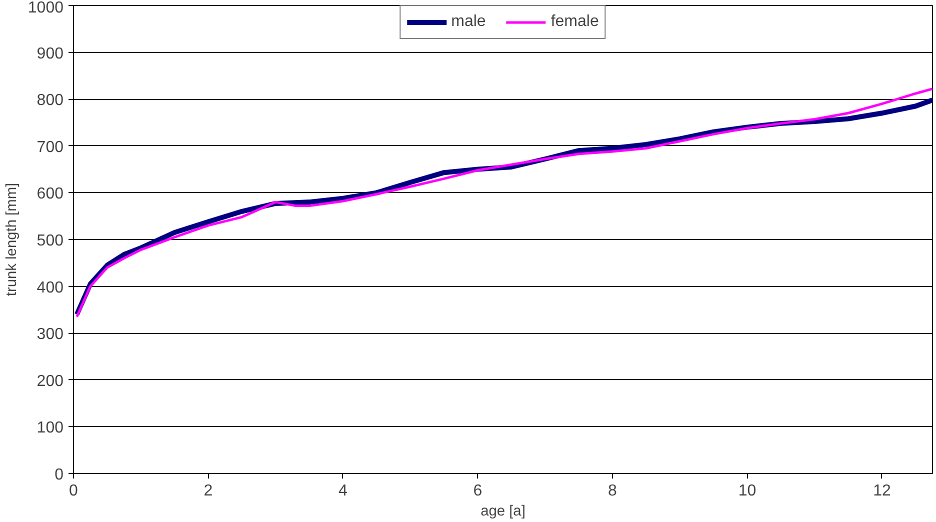 Image resolution: width=936 pixels, height=522 pixels. I want to click on y-tick-label: 300, so click(50, 335).